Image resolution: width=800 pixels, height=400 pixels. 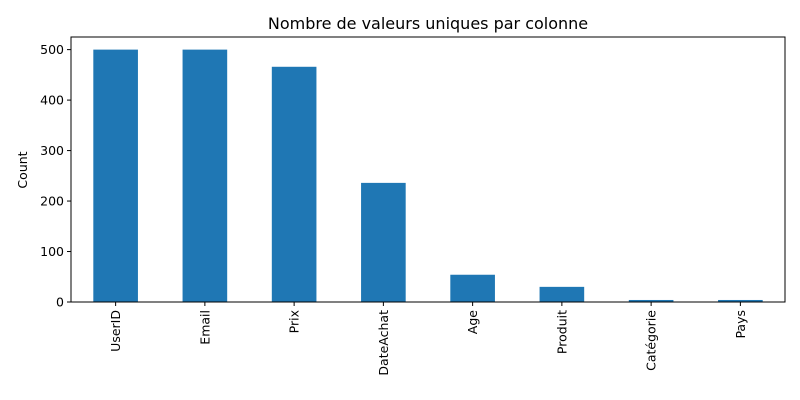 I want to click on y-tick-label: 200, so click(x=52, y=201).